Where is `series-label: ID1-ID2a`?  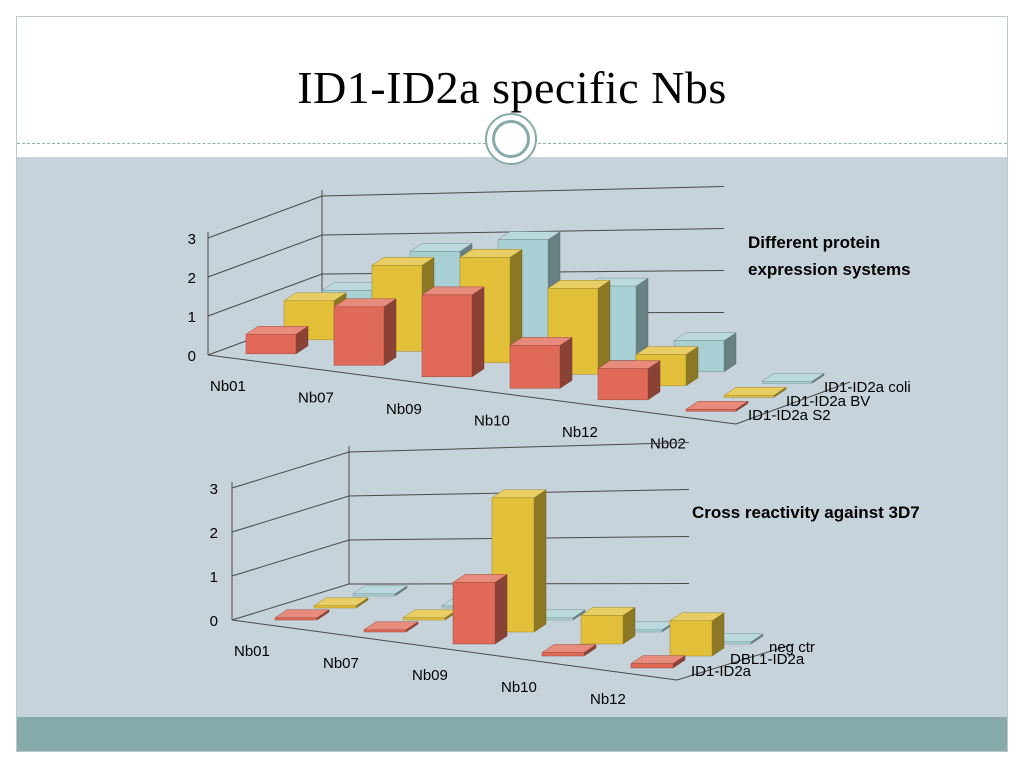
series-label: ID1-ID2a is located at coordinates (721, 671).